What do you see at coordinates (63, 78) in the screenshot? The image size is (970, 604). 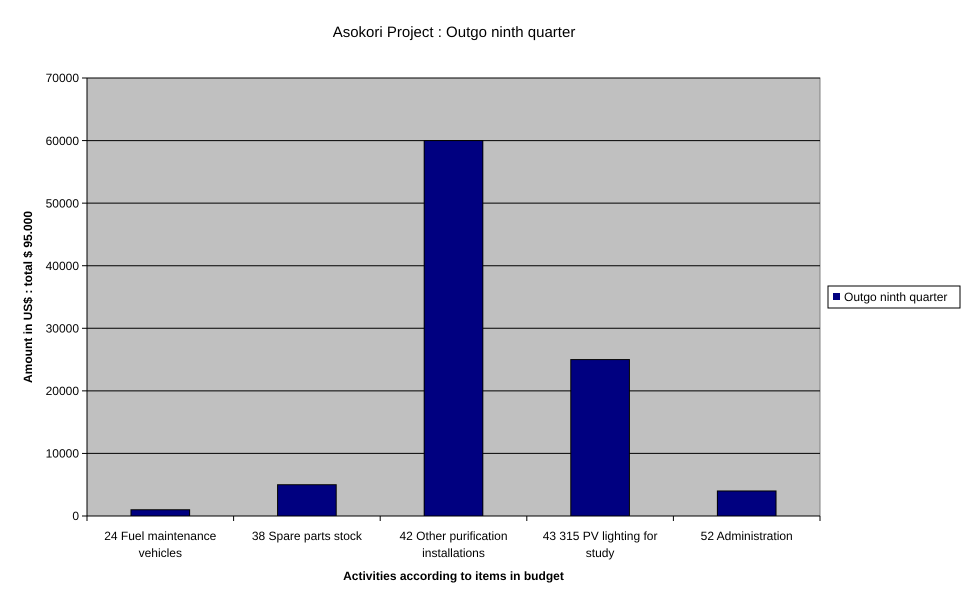 I see `y-tick-label: 70000` at bounding box center [63, 78].